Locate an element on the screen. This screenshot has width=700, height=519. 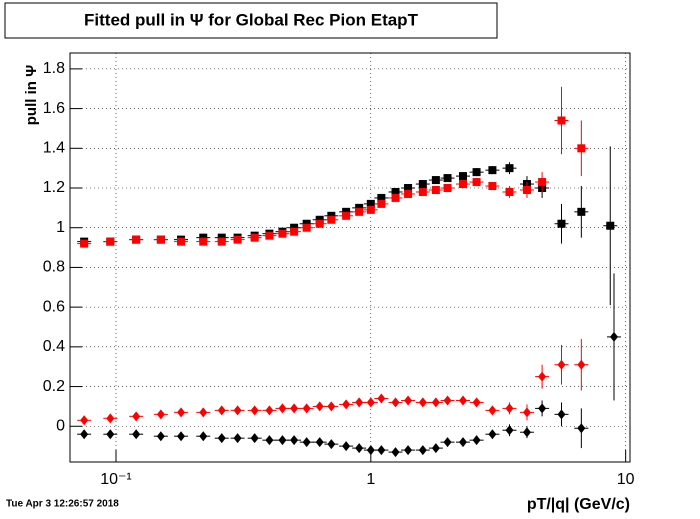
title-box is located at coordinates (251, 20).